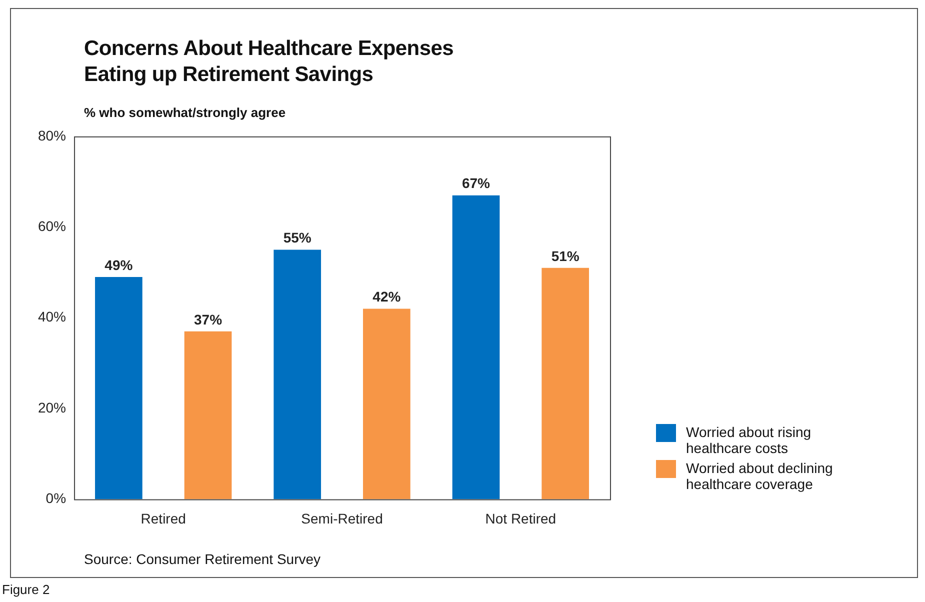  Describe the element at coordinates (520, 518) in the screenshot. I see `x-tick-label: Not Retired` at that location.